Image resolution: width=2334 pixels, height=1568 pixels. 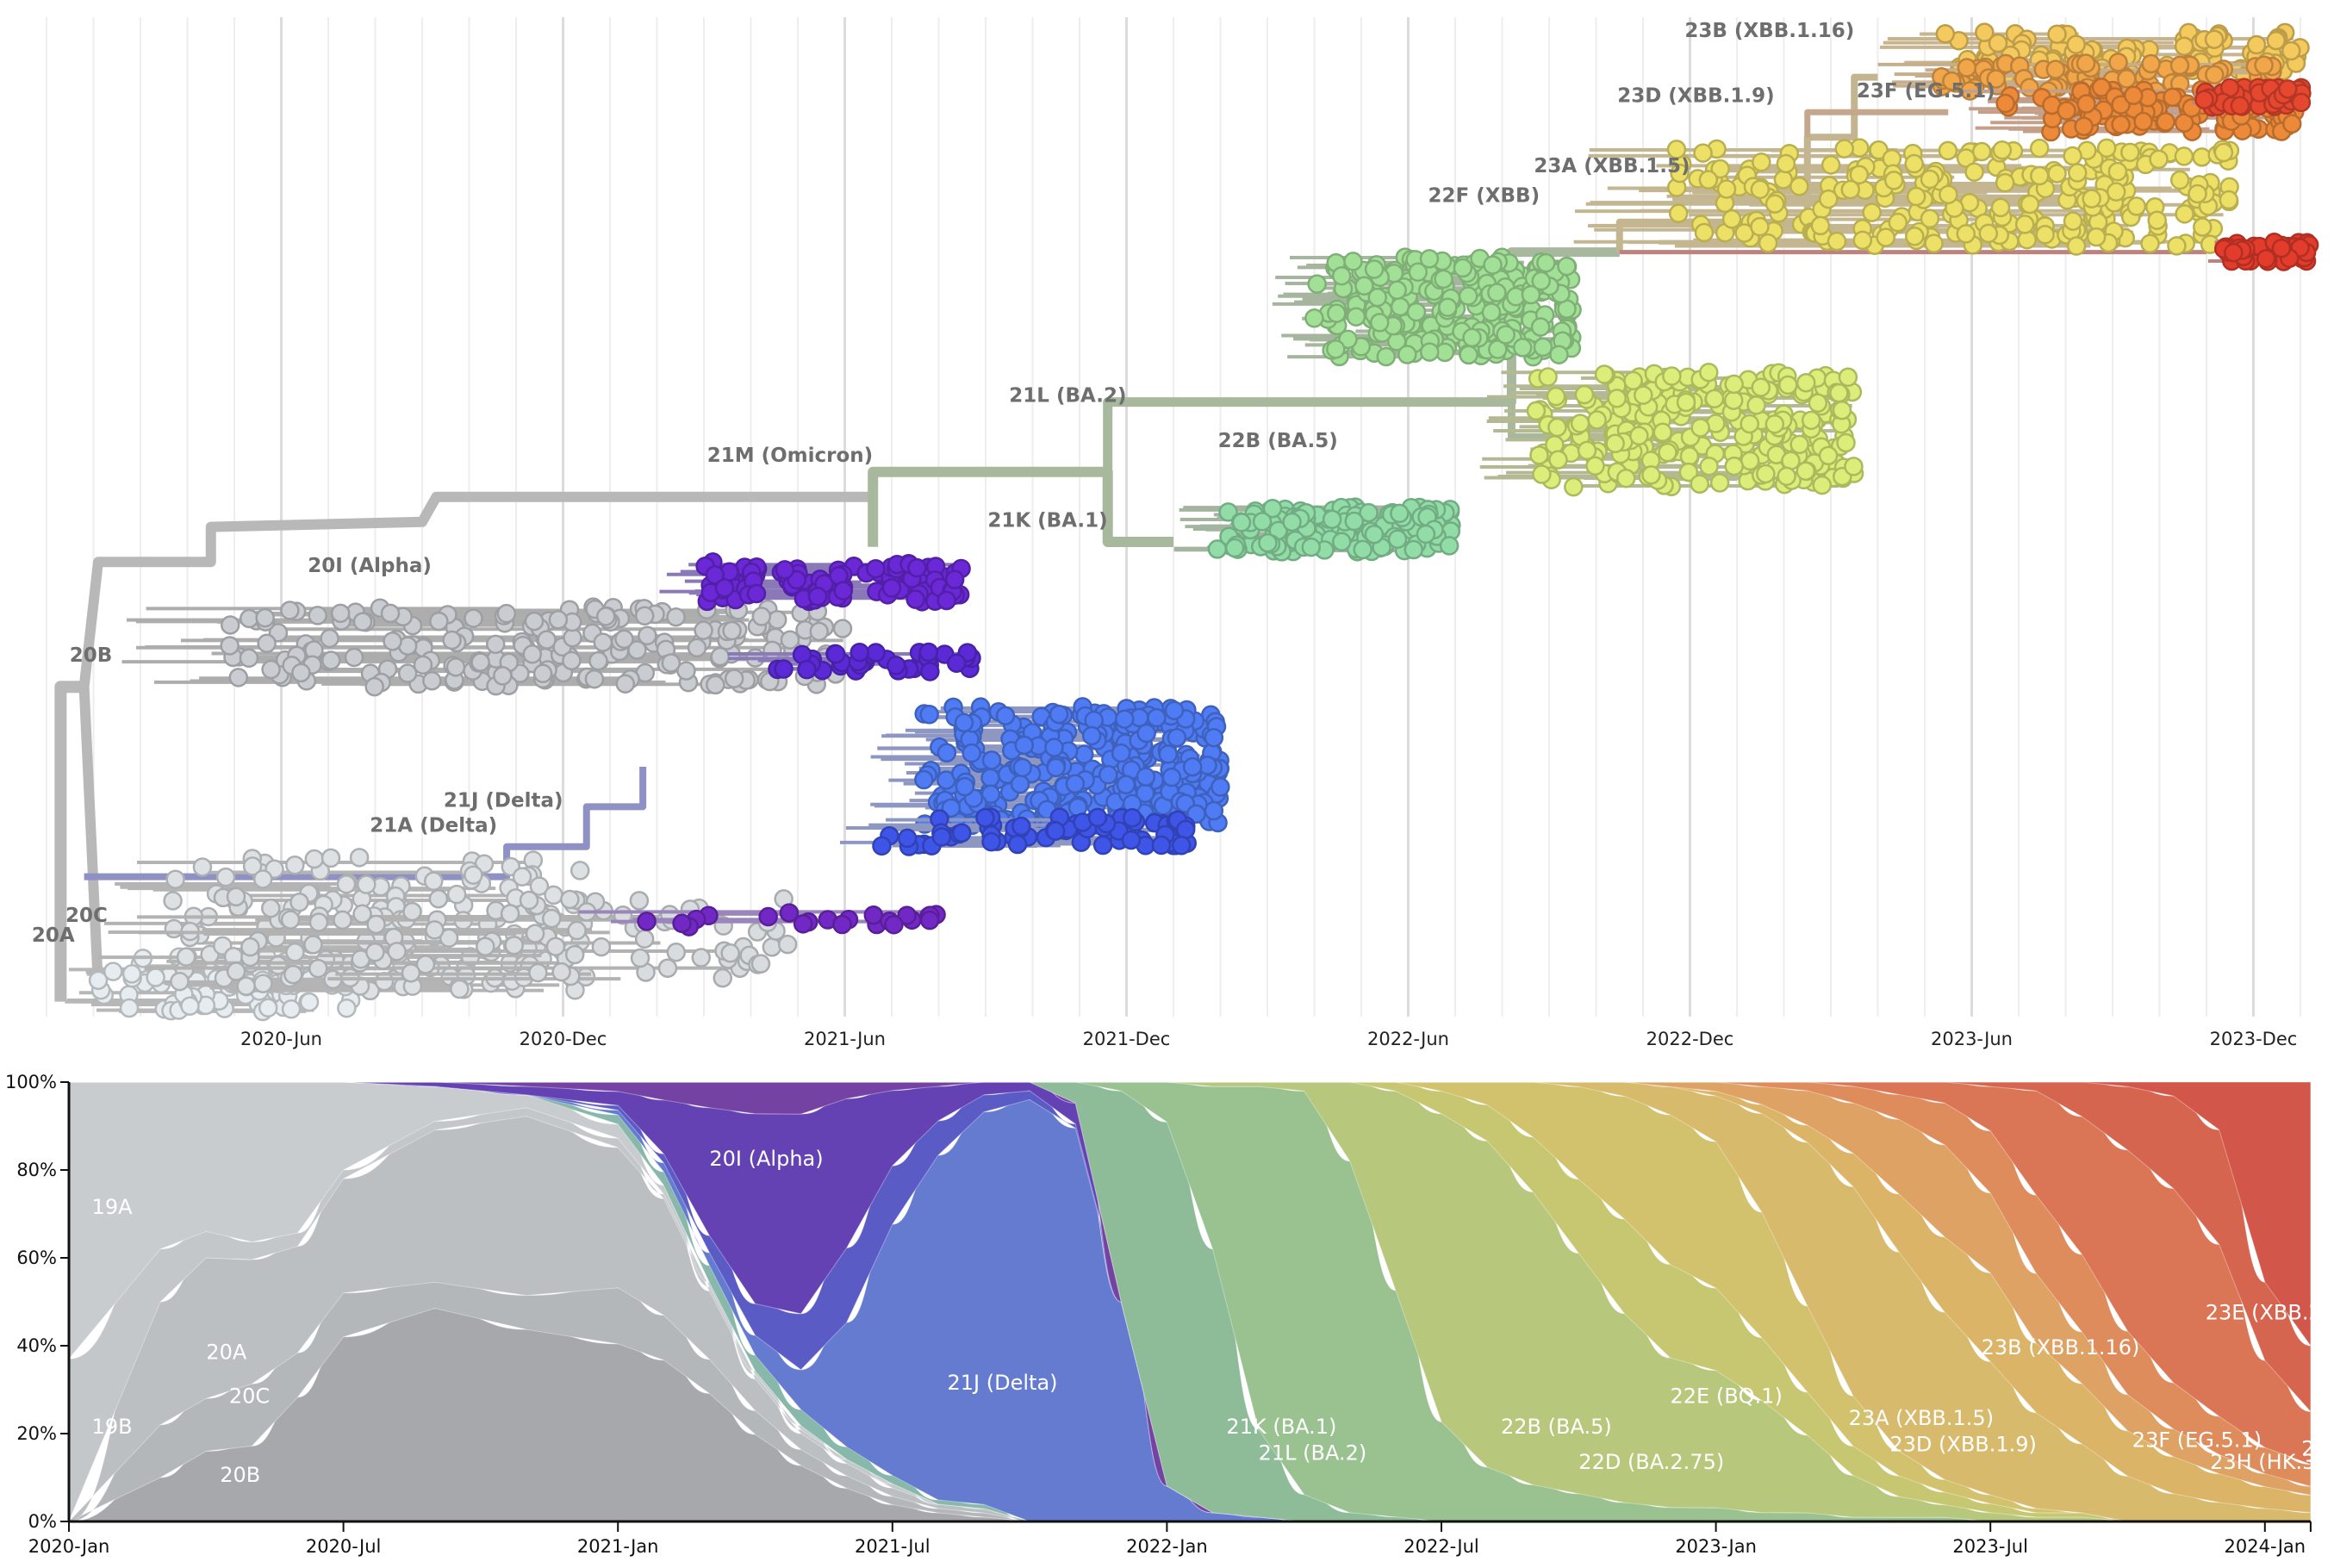 I want to click on tree-clade-label: 20I (Alpha), so click(x=370, y=566).